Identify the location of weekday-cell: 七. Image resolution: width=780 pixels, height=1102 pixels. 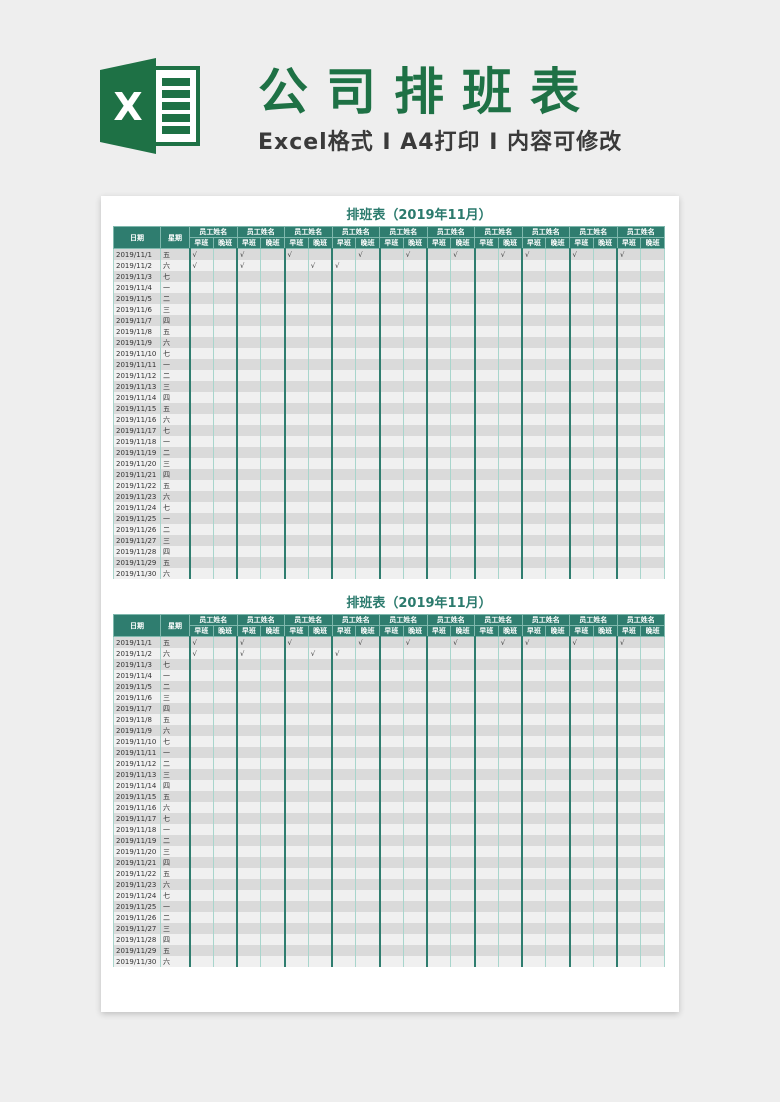
(175, 353).